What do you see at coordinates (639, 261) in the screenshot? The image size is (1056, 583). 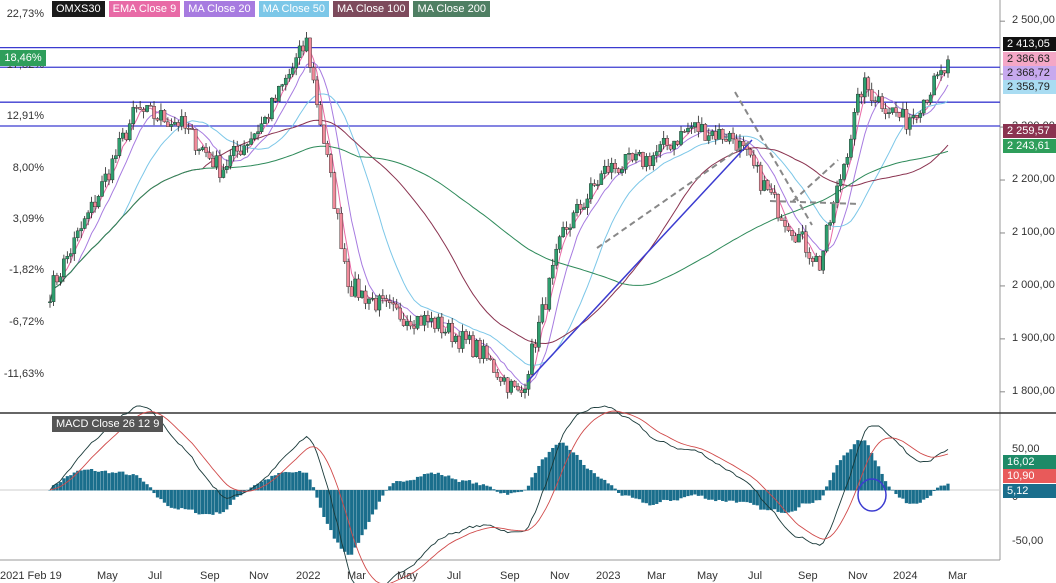 I see `trendline` at bounding box center [639, 261].